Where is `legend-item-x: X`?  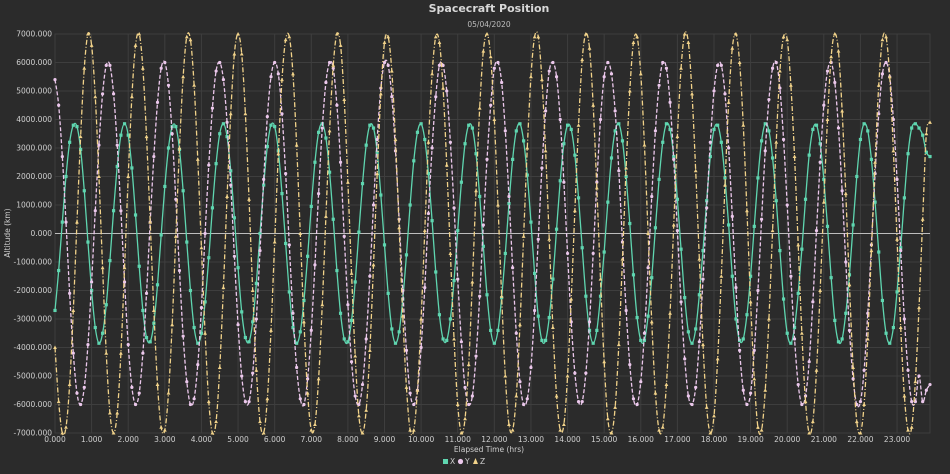 legend-item-x: X is located at coordinates (449, 461).